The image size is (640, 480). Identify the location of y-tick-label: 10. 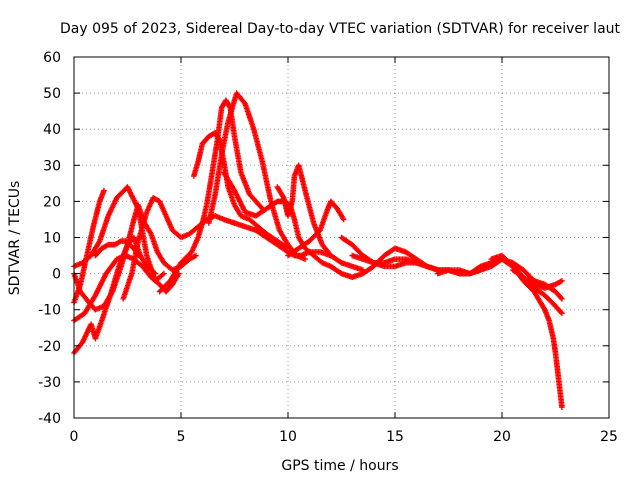
(52, 239).